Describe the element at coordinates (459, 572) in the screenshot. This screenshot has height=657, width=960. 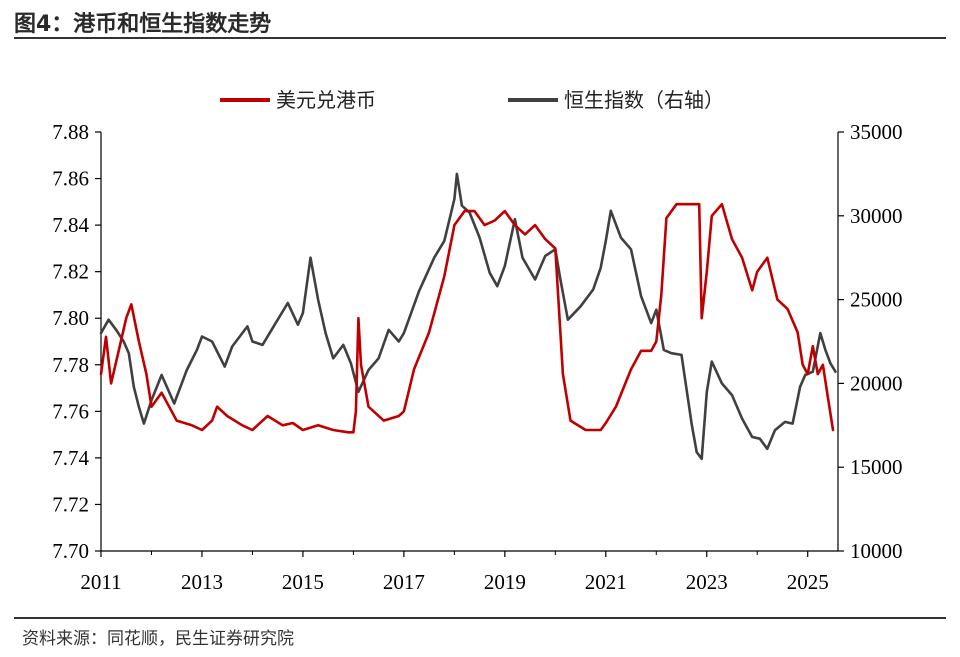
I see `x-axis: 2011 2013 2015 2017 2019 2021 2023 2025` at that location.